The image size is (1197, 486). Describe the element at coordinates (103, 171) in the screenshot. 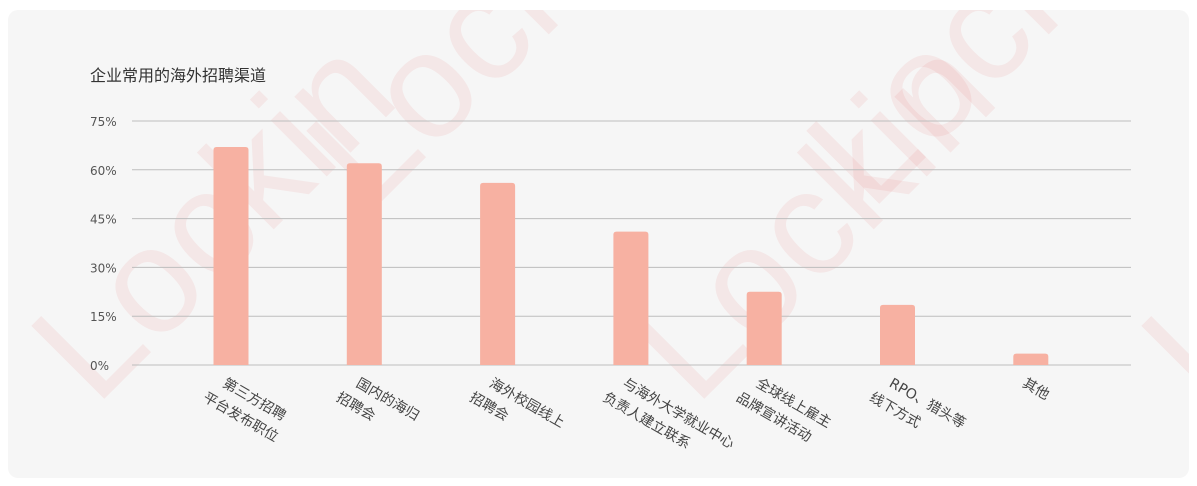

I see `y-tick-label: 60%` at that location.